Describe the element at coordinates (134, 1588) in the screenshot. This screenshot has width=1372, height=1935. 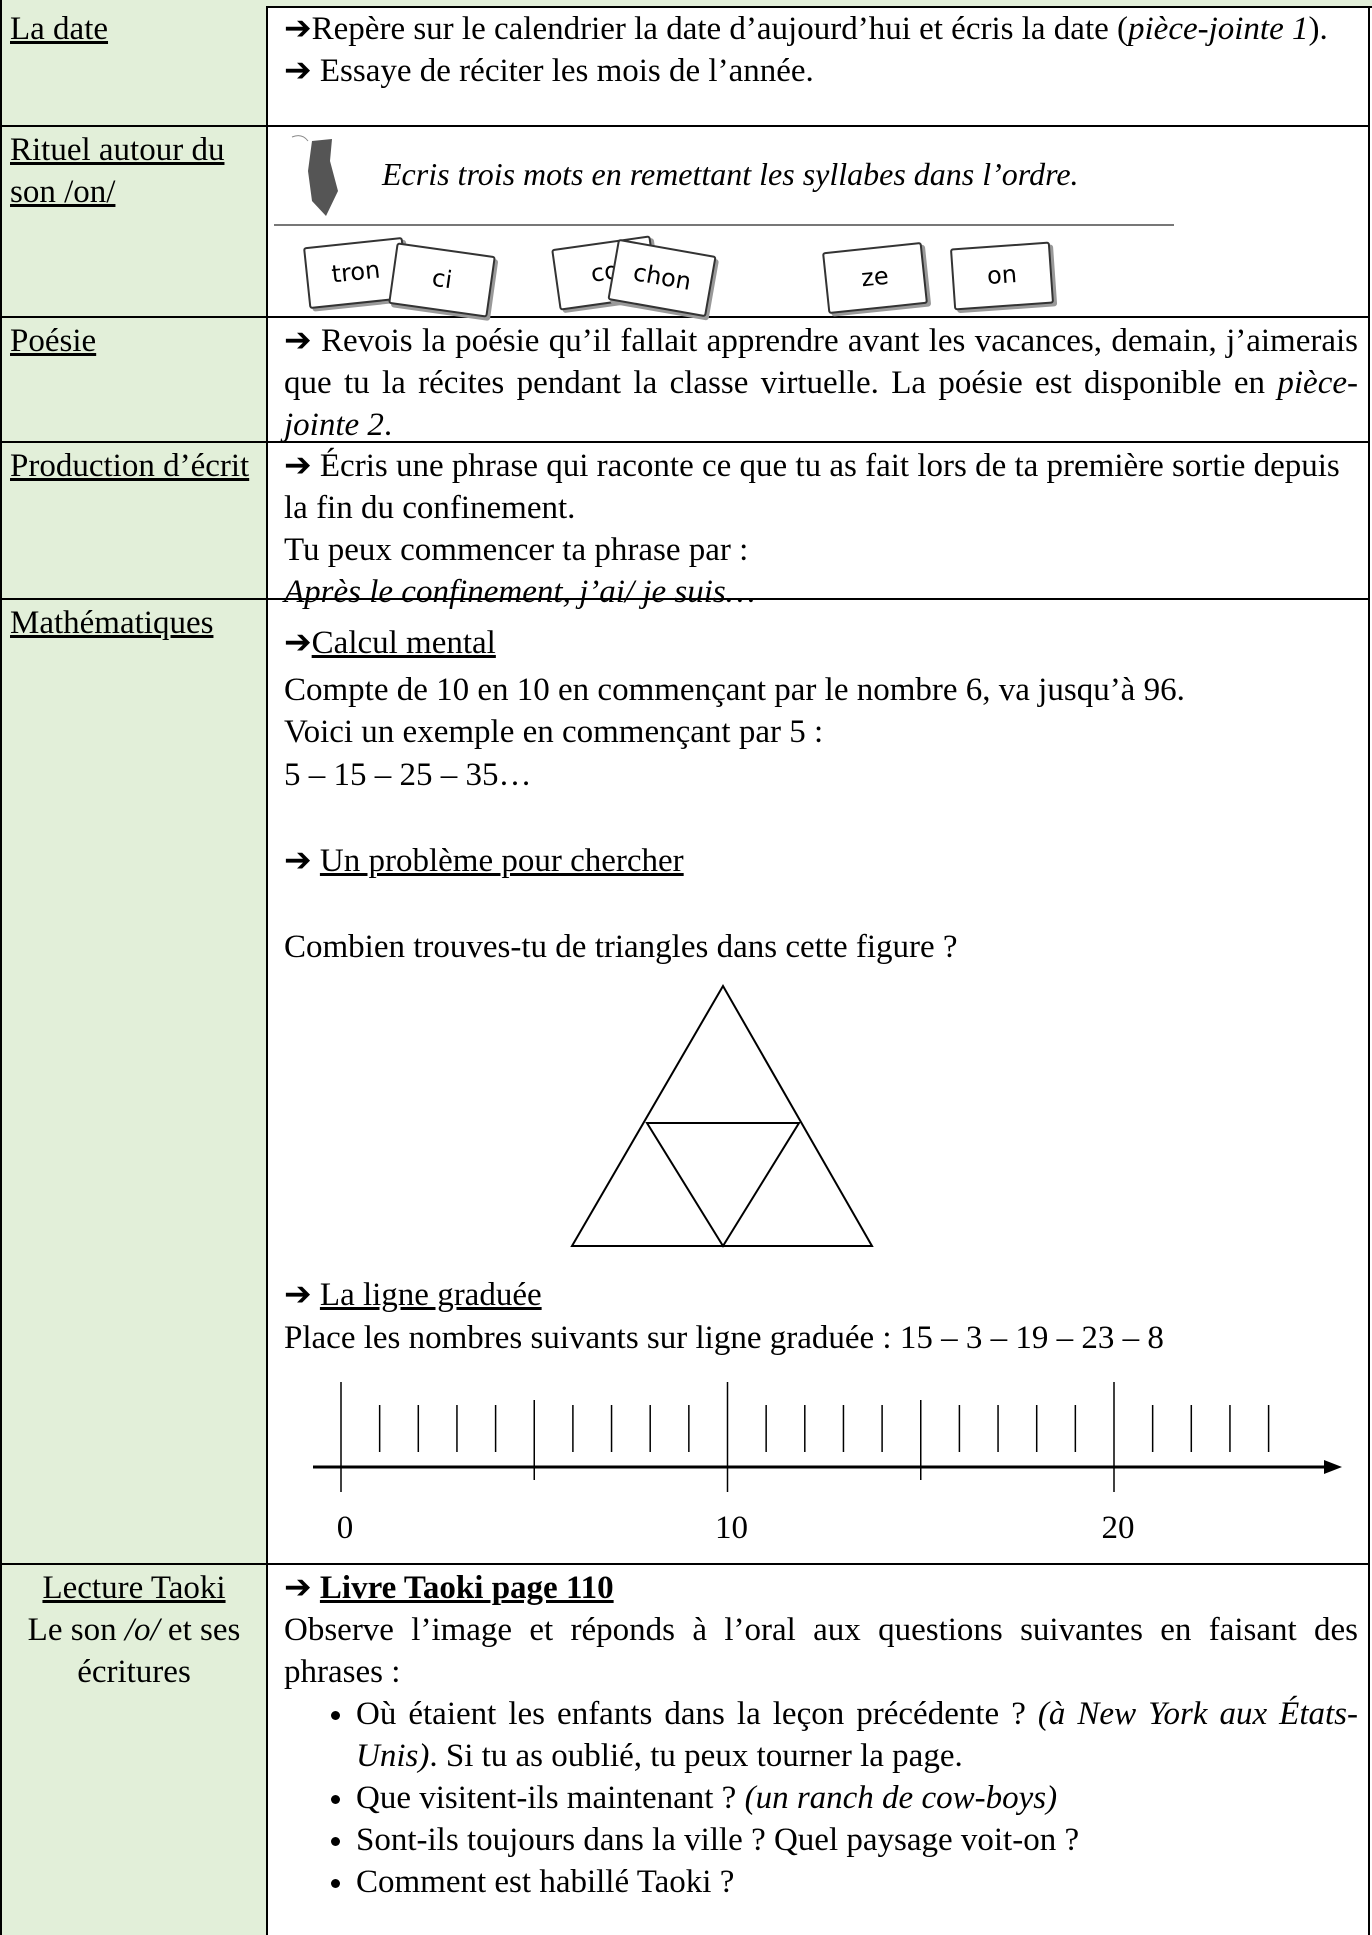
I see `label: Lecture Taoki` at that location.